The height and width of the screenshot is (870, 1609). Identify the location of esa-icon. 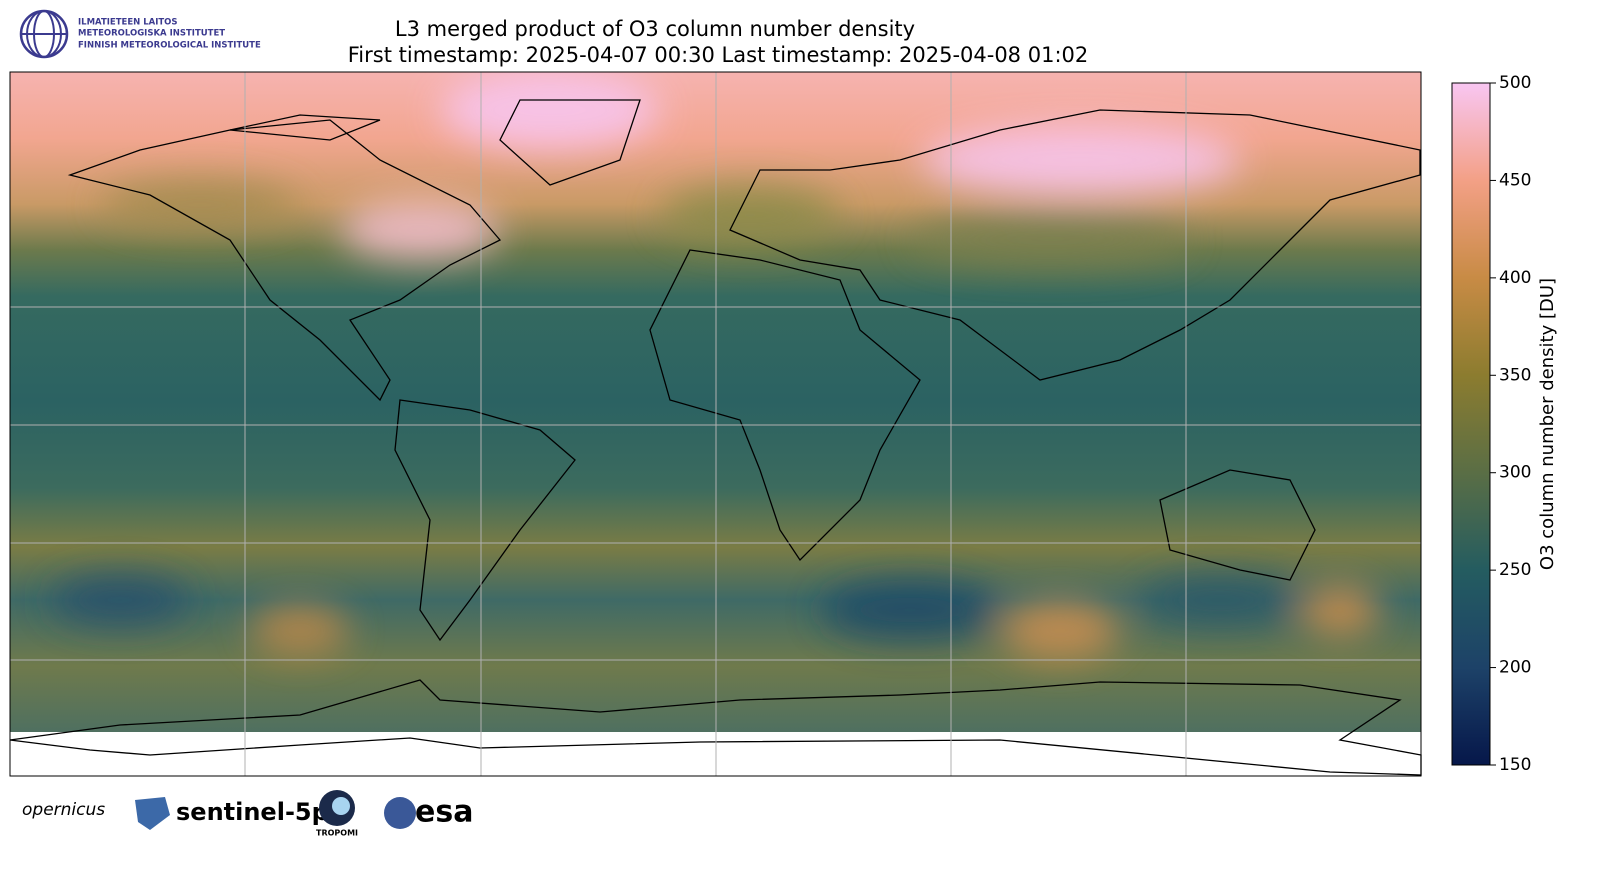
(400, 813).